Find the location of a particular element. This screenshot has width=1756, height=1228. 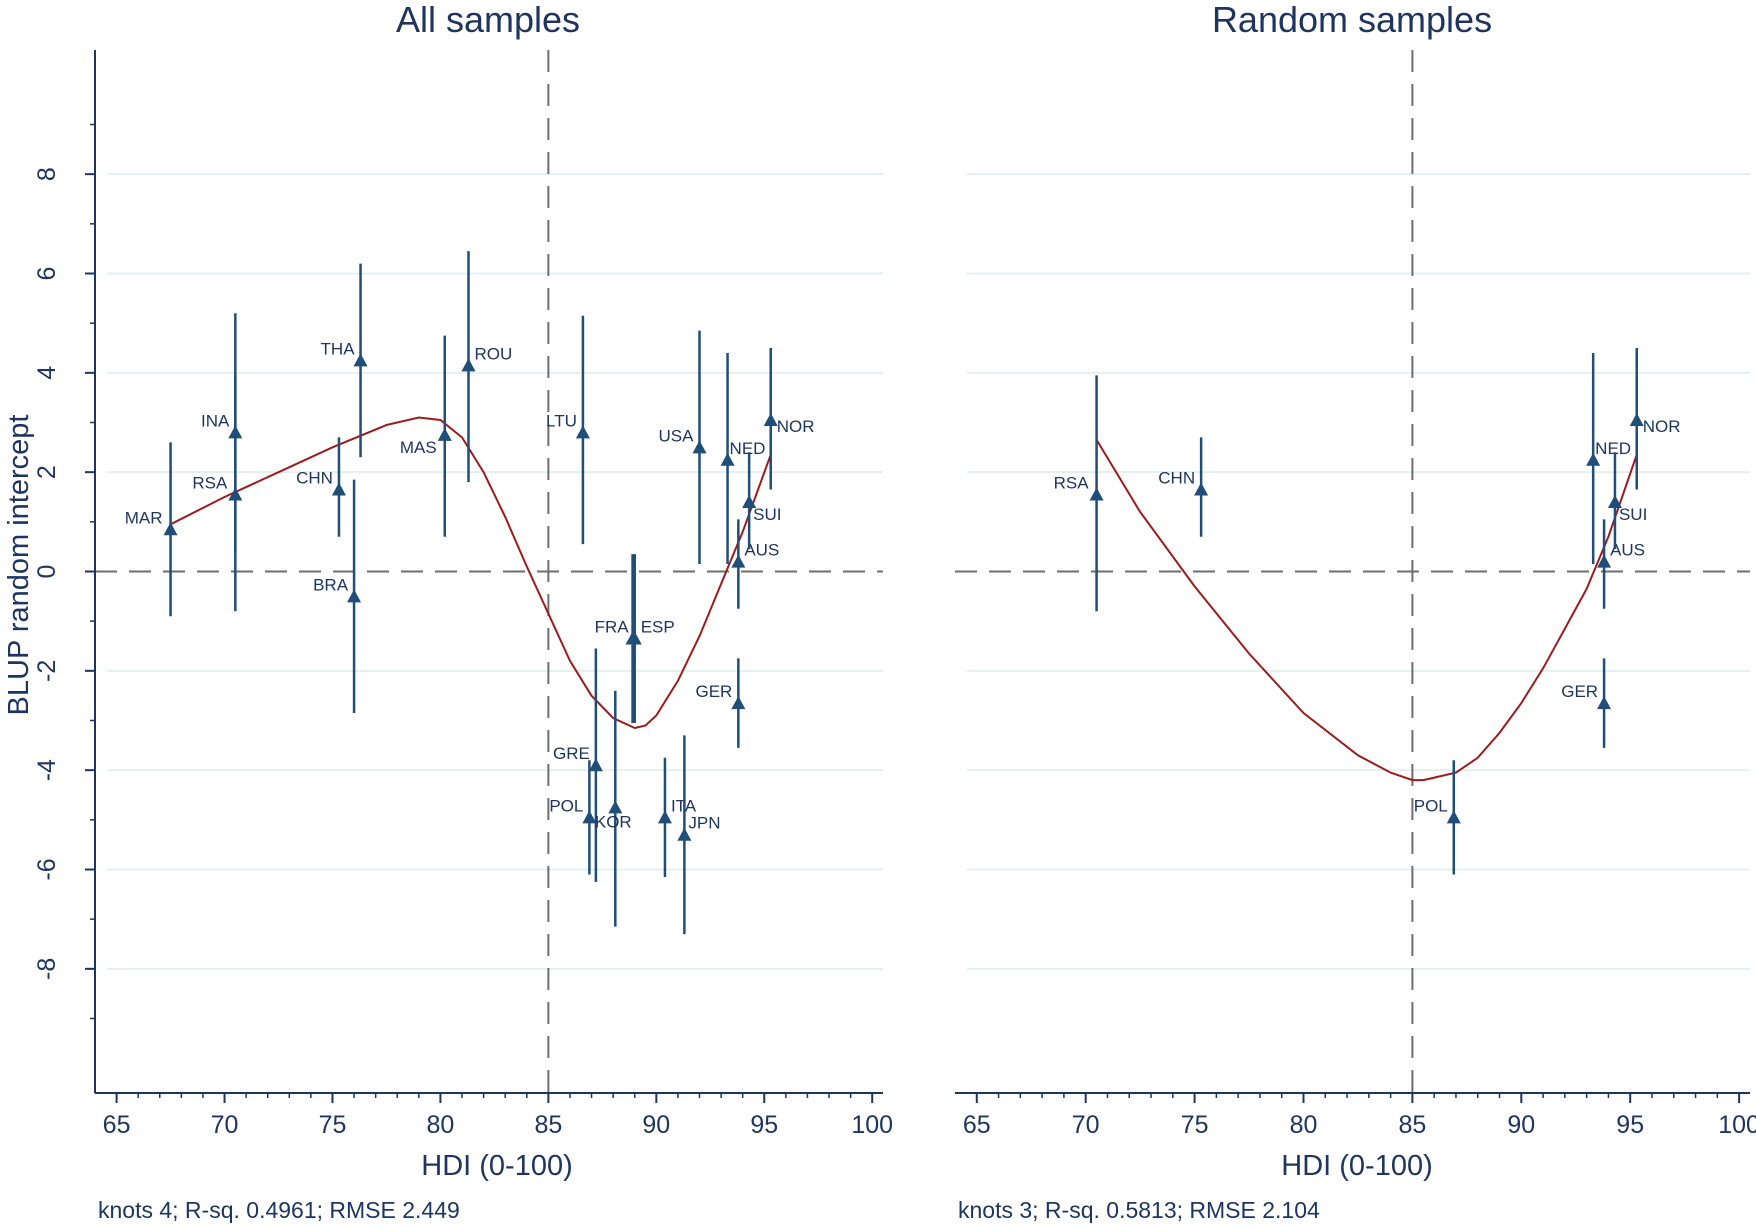

y-tick-label: 0 is located at coordinates (47, 572).